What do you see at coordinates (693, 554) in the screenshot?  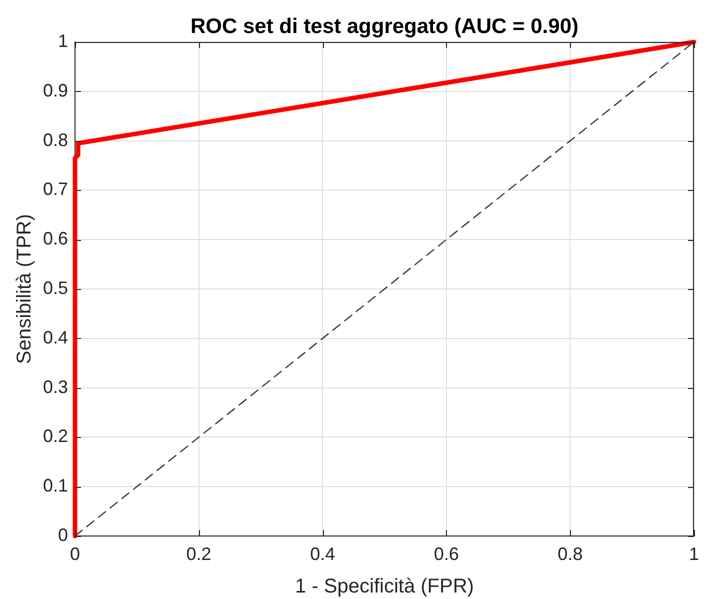 I see `x-tick-label: 1` at bounding box center [693, 554].